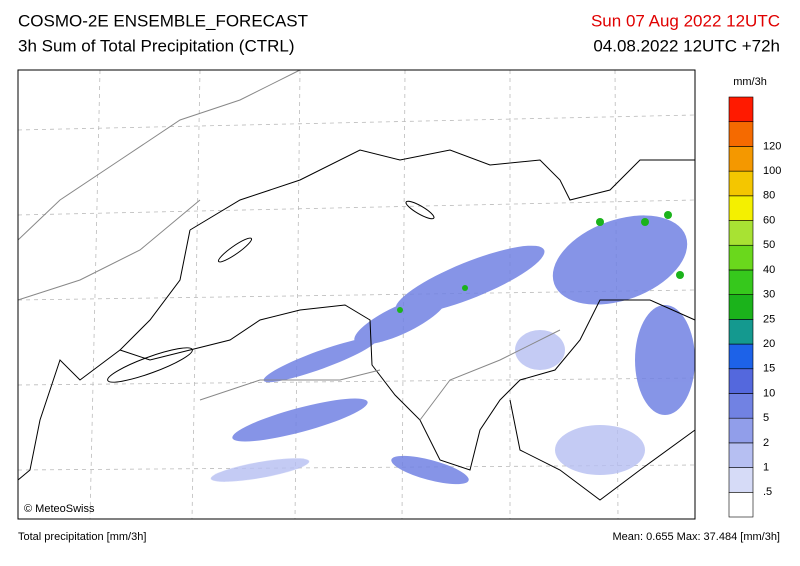  Describe the element at coordinates (686, 45) in the screenshot. I see `run-time: 04.08.2022 12UTC +72h` at that location.